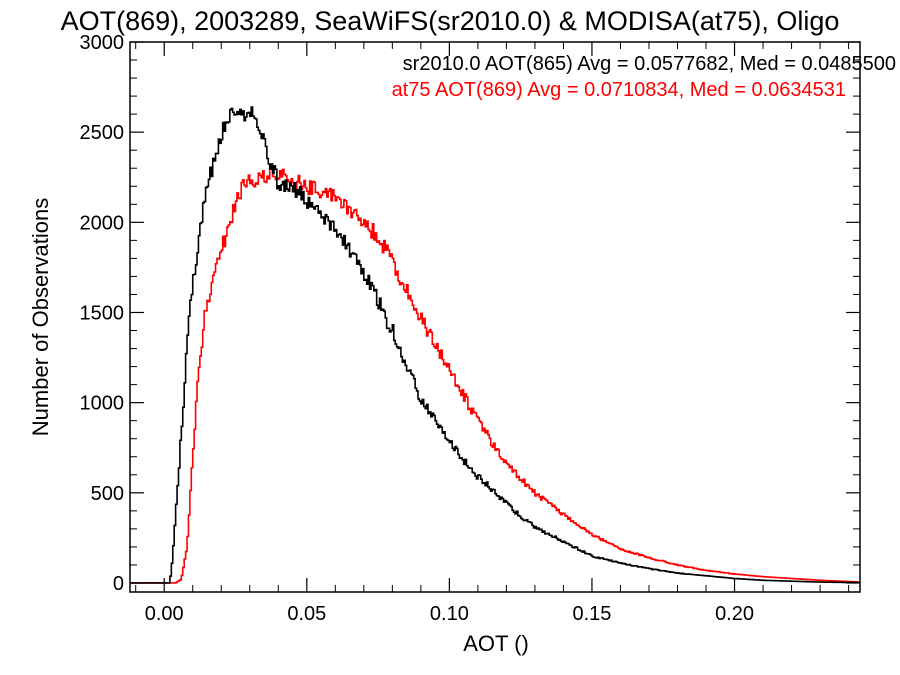 The image size is (900, 675). I want to click on x-tick-label: 0.15, so click(591, 614).